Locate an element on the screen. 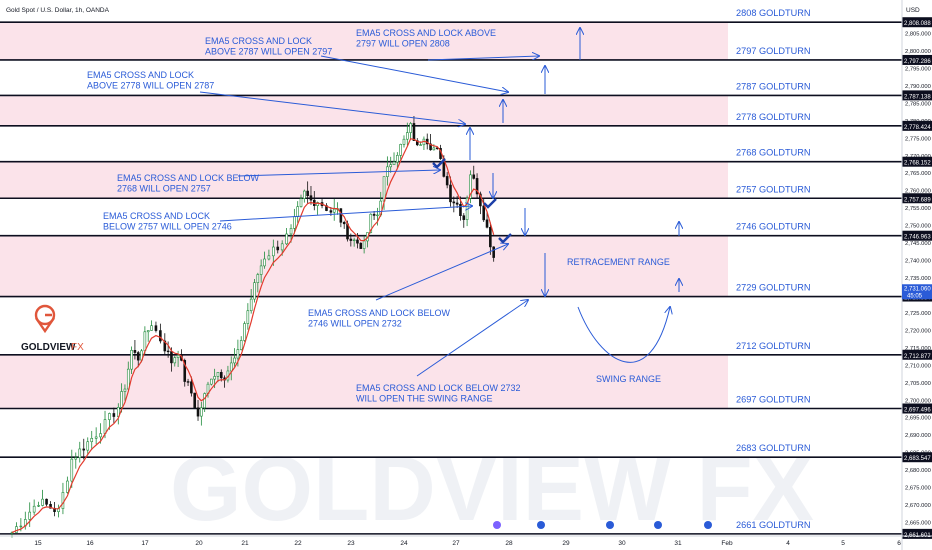 This screenshot has height=550, width=932. price-tick: 2,740.000 is located at coordinates (918, 262).